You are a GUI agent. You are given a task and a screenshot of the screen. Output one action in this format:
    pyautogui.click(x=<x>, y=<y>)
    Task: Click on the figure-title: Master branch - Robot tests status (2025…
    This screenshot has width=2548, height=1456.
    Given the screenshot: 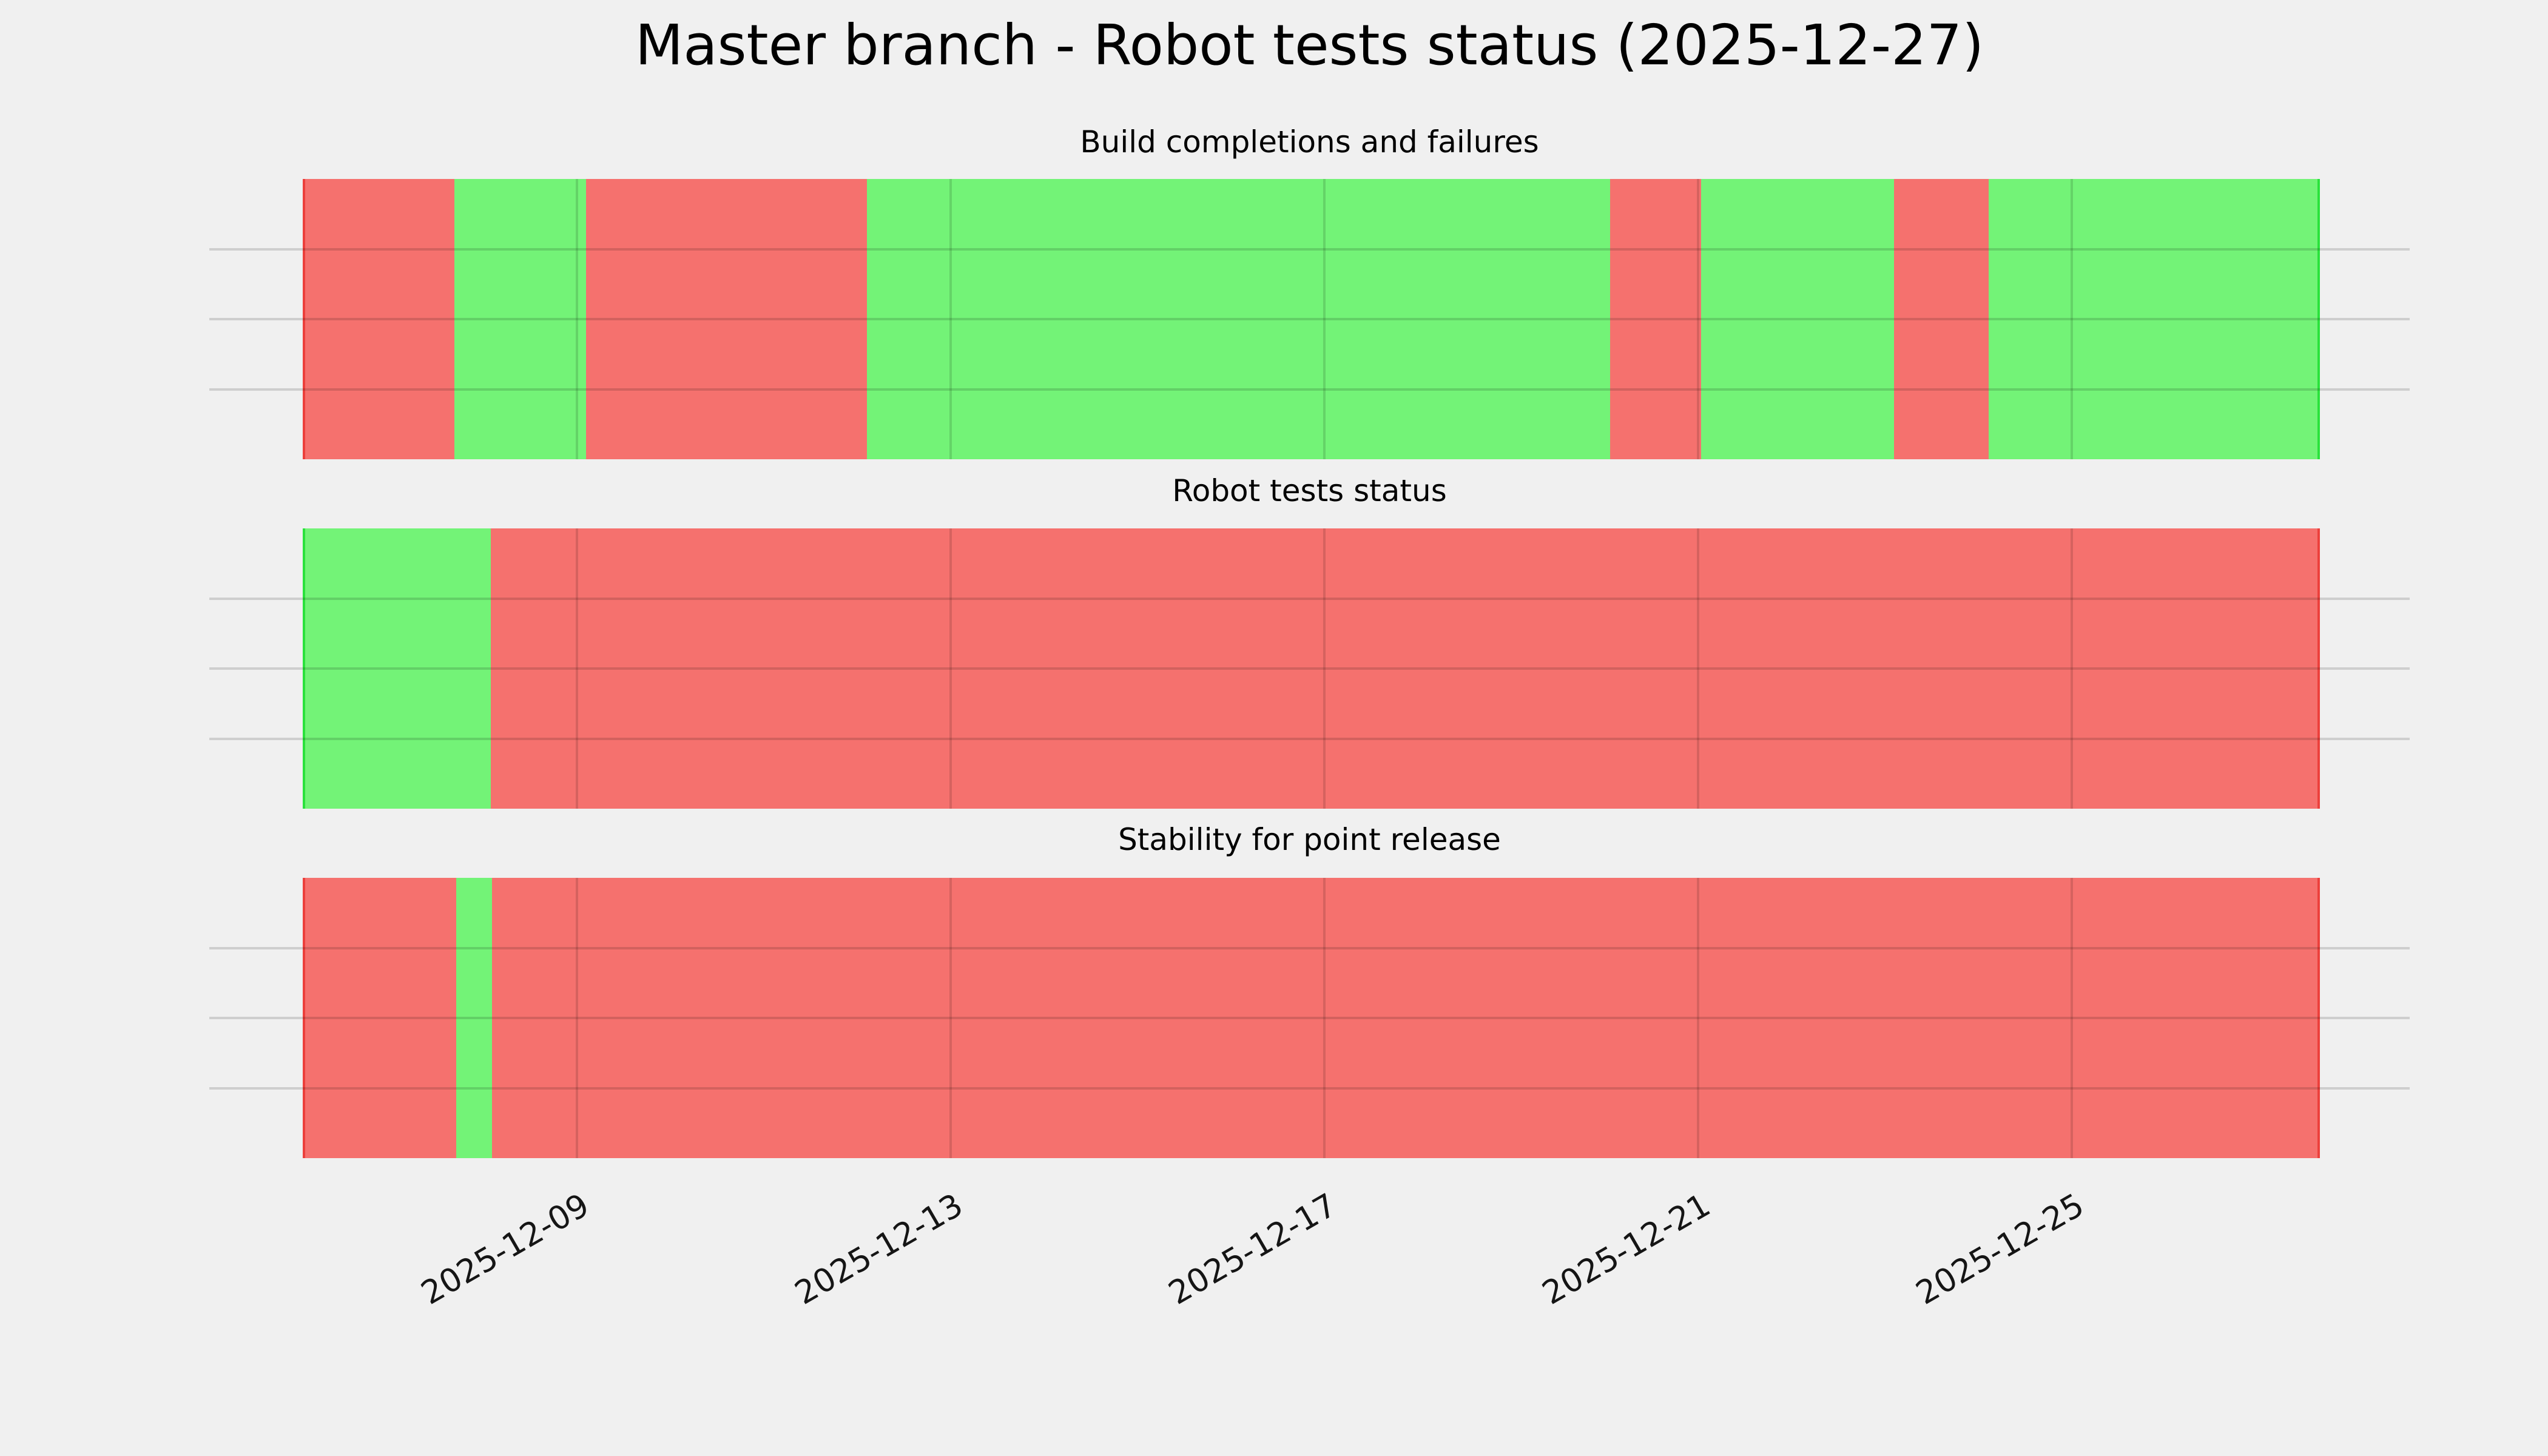 What is the action you would take?
    pyautogui.click(x=1309, y=45)
    